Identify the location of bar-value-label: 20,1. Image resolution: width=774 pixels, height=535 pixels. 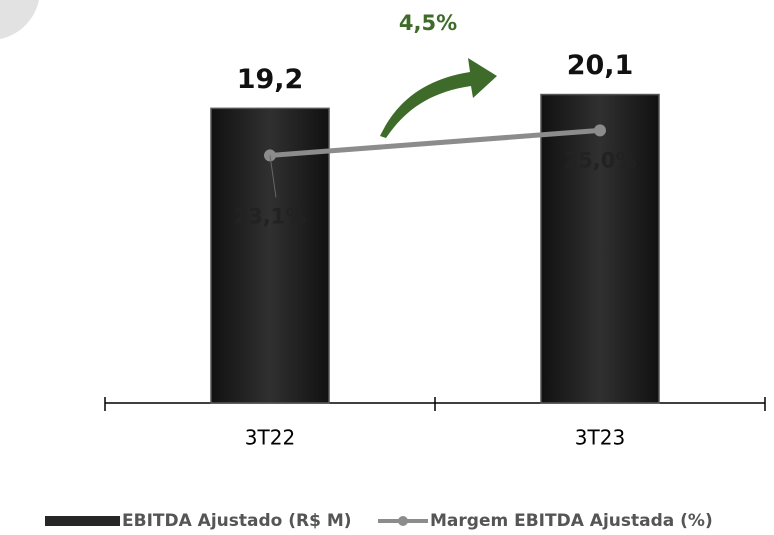
(600, 65).